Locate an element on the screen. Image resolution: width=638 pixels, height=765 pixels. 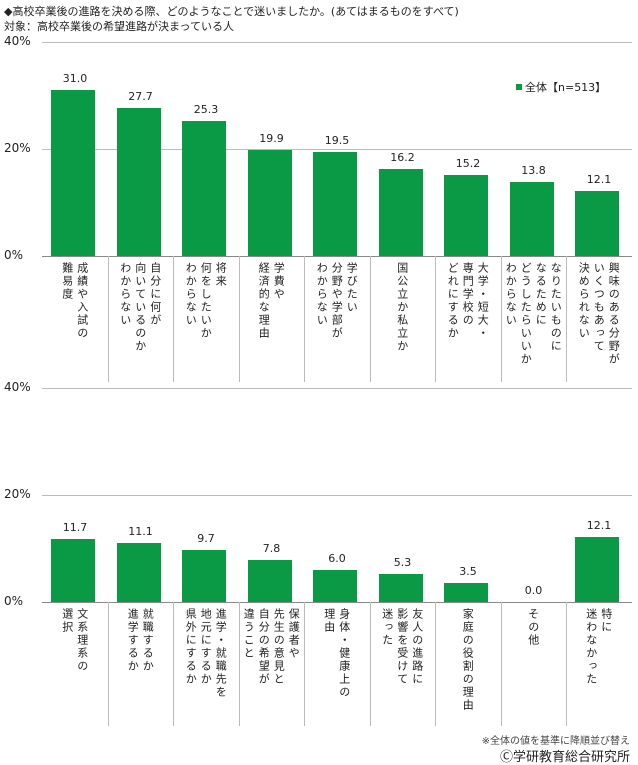
category-label: 大学・短大・ 専門学校の どれにするか is located at coordinates (468, 301).